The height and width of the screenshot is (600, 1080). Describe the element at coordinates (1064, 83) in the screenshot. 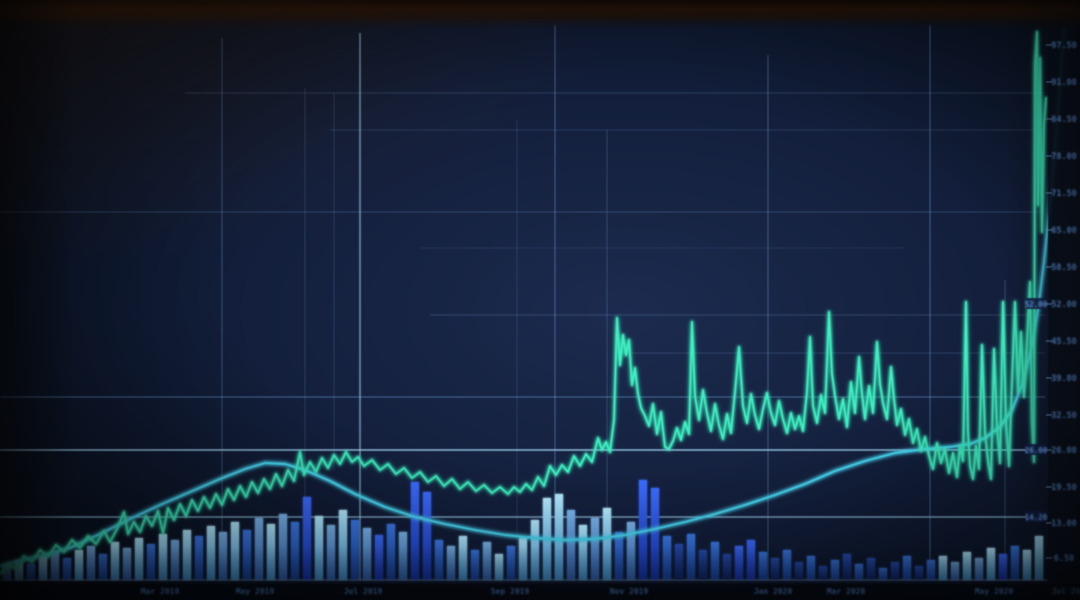

I see `y-axis-label: 91.00` at that location.